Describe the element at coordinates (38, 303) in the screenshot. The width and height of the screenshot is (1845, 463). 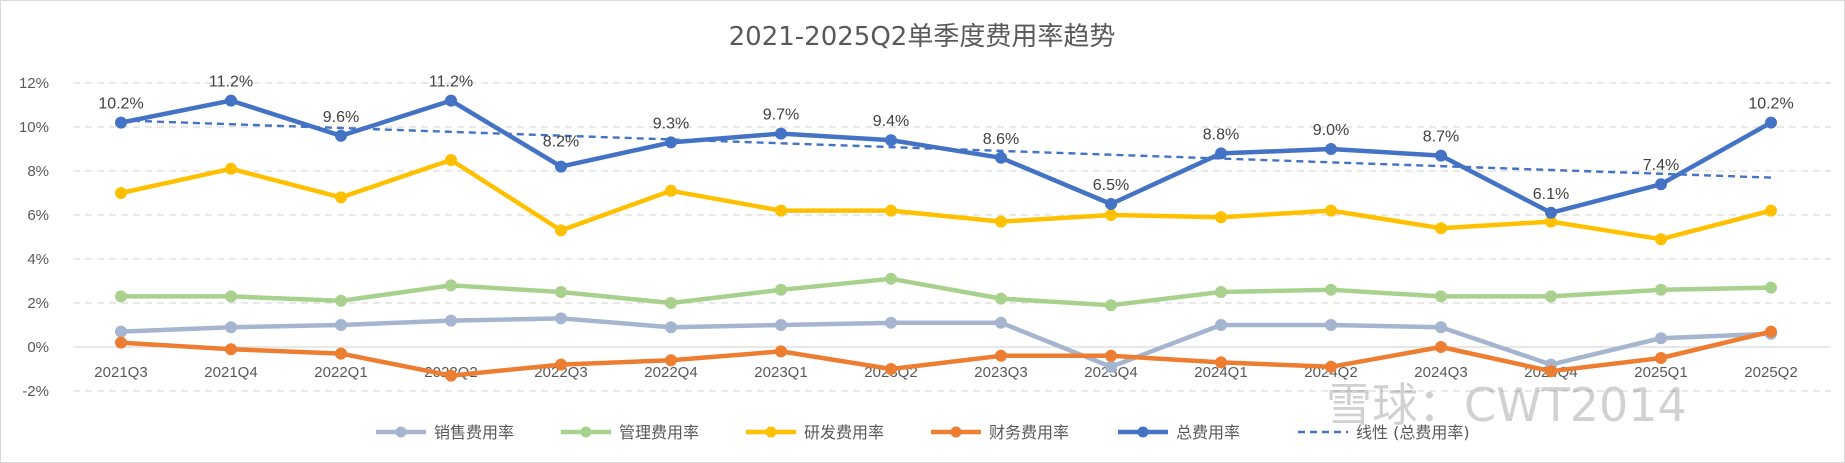
I see `y-tick-label: 2%` at that location.